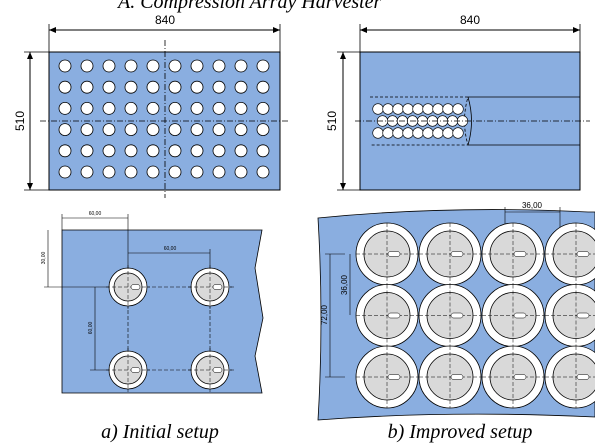 This screenshot has height=445, width=595. Describe the element at coordinates (470, 20) in the screenshot. I see `panel-b-width-label: 840` at that location.